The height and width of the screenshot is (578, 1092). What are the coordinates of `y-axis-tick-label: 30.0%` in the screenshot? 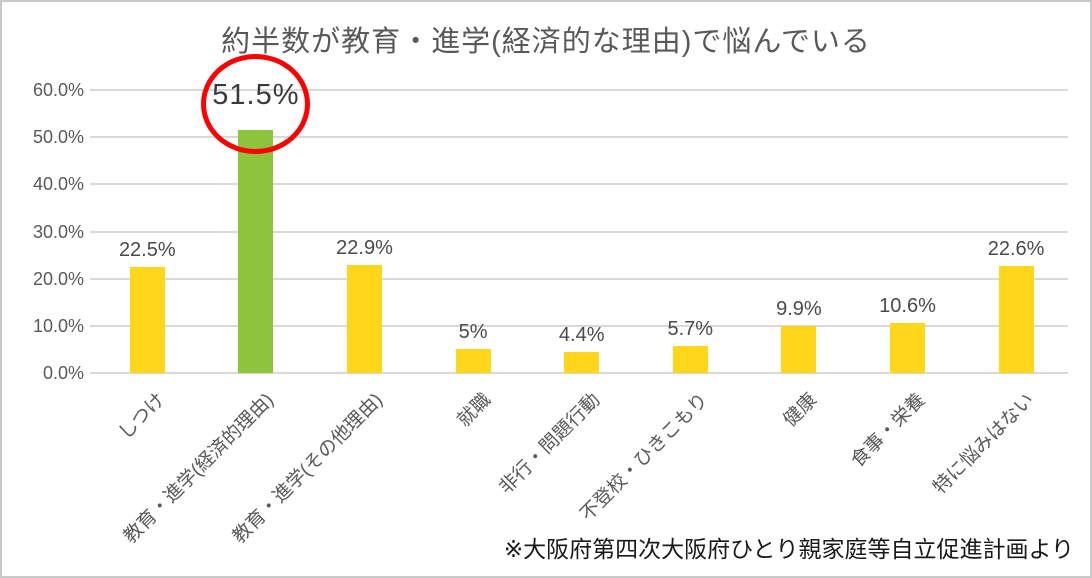 It's located at (58, 231).